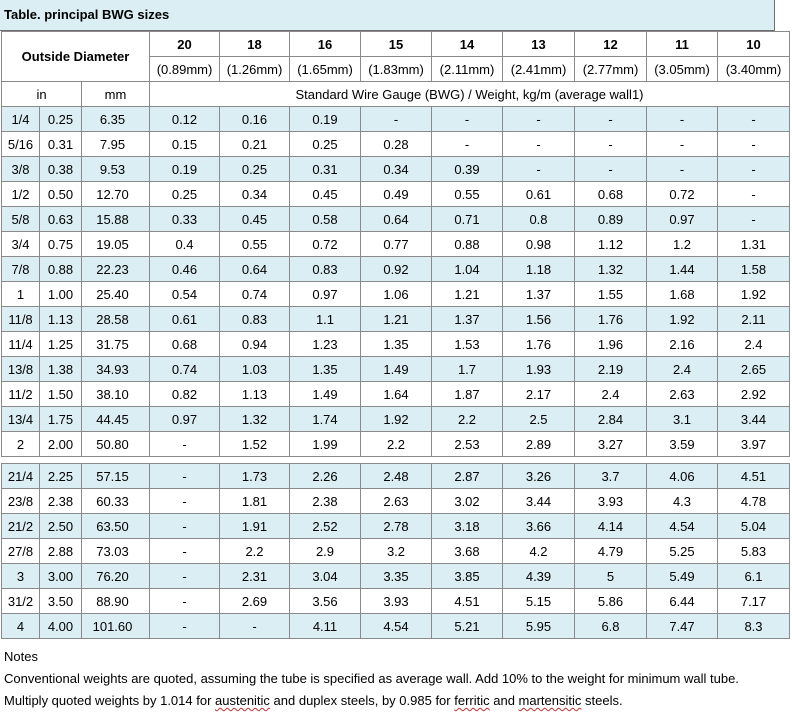  What do you see at coordinates (538, 269) in the screenshot?
I see `weight-cell: 1.18` at bounding box center [538, 269].